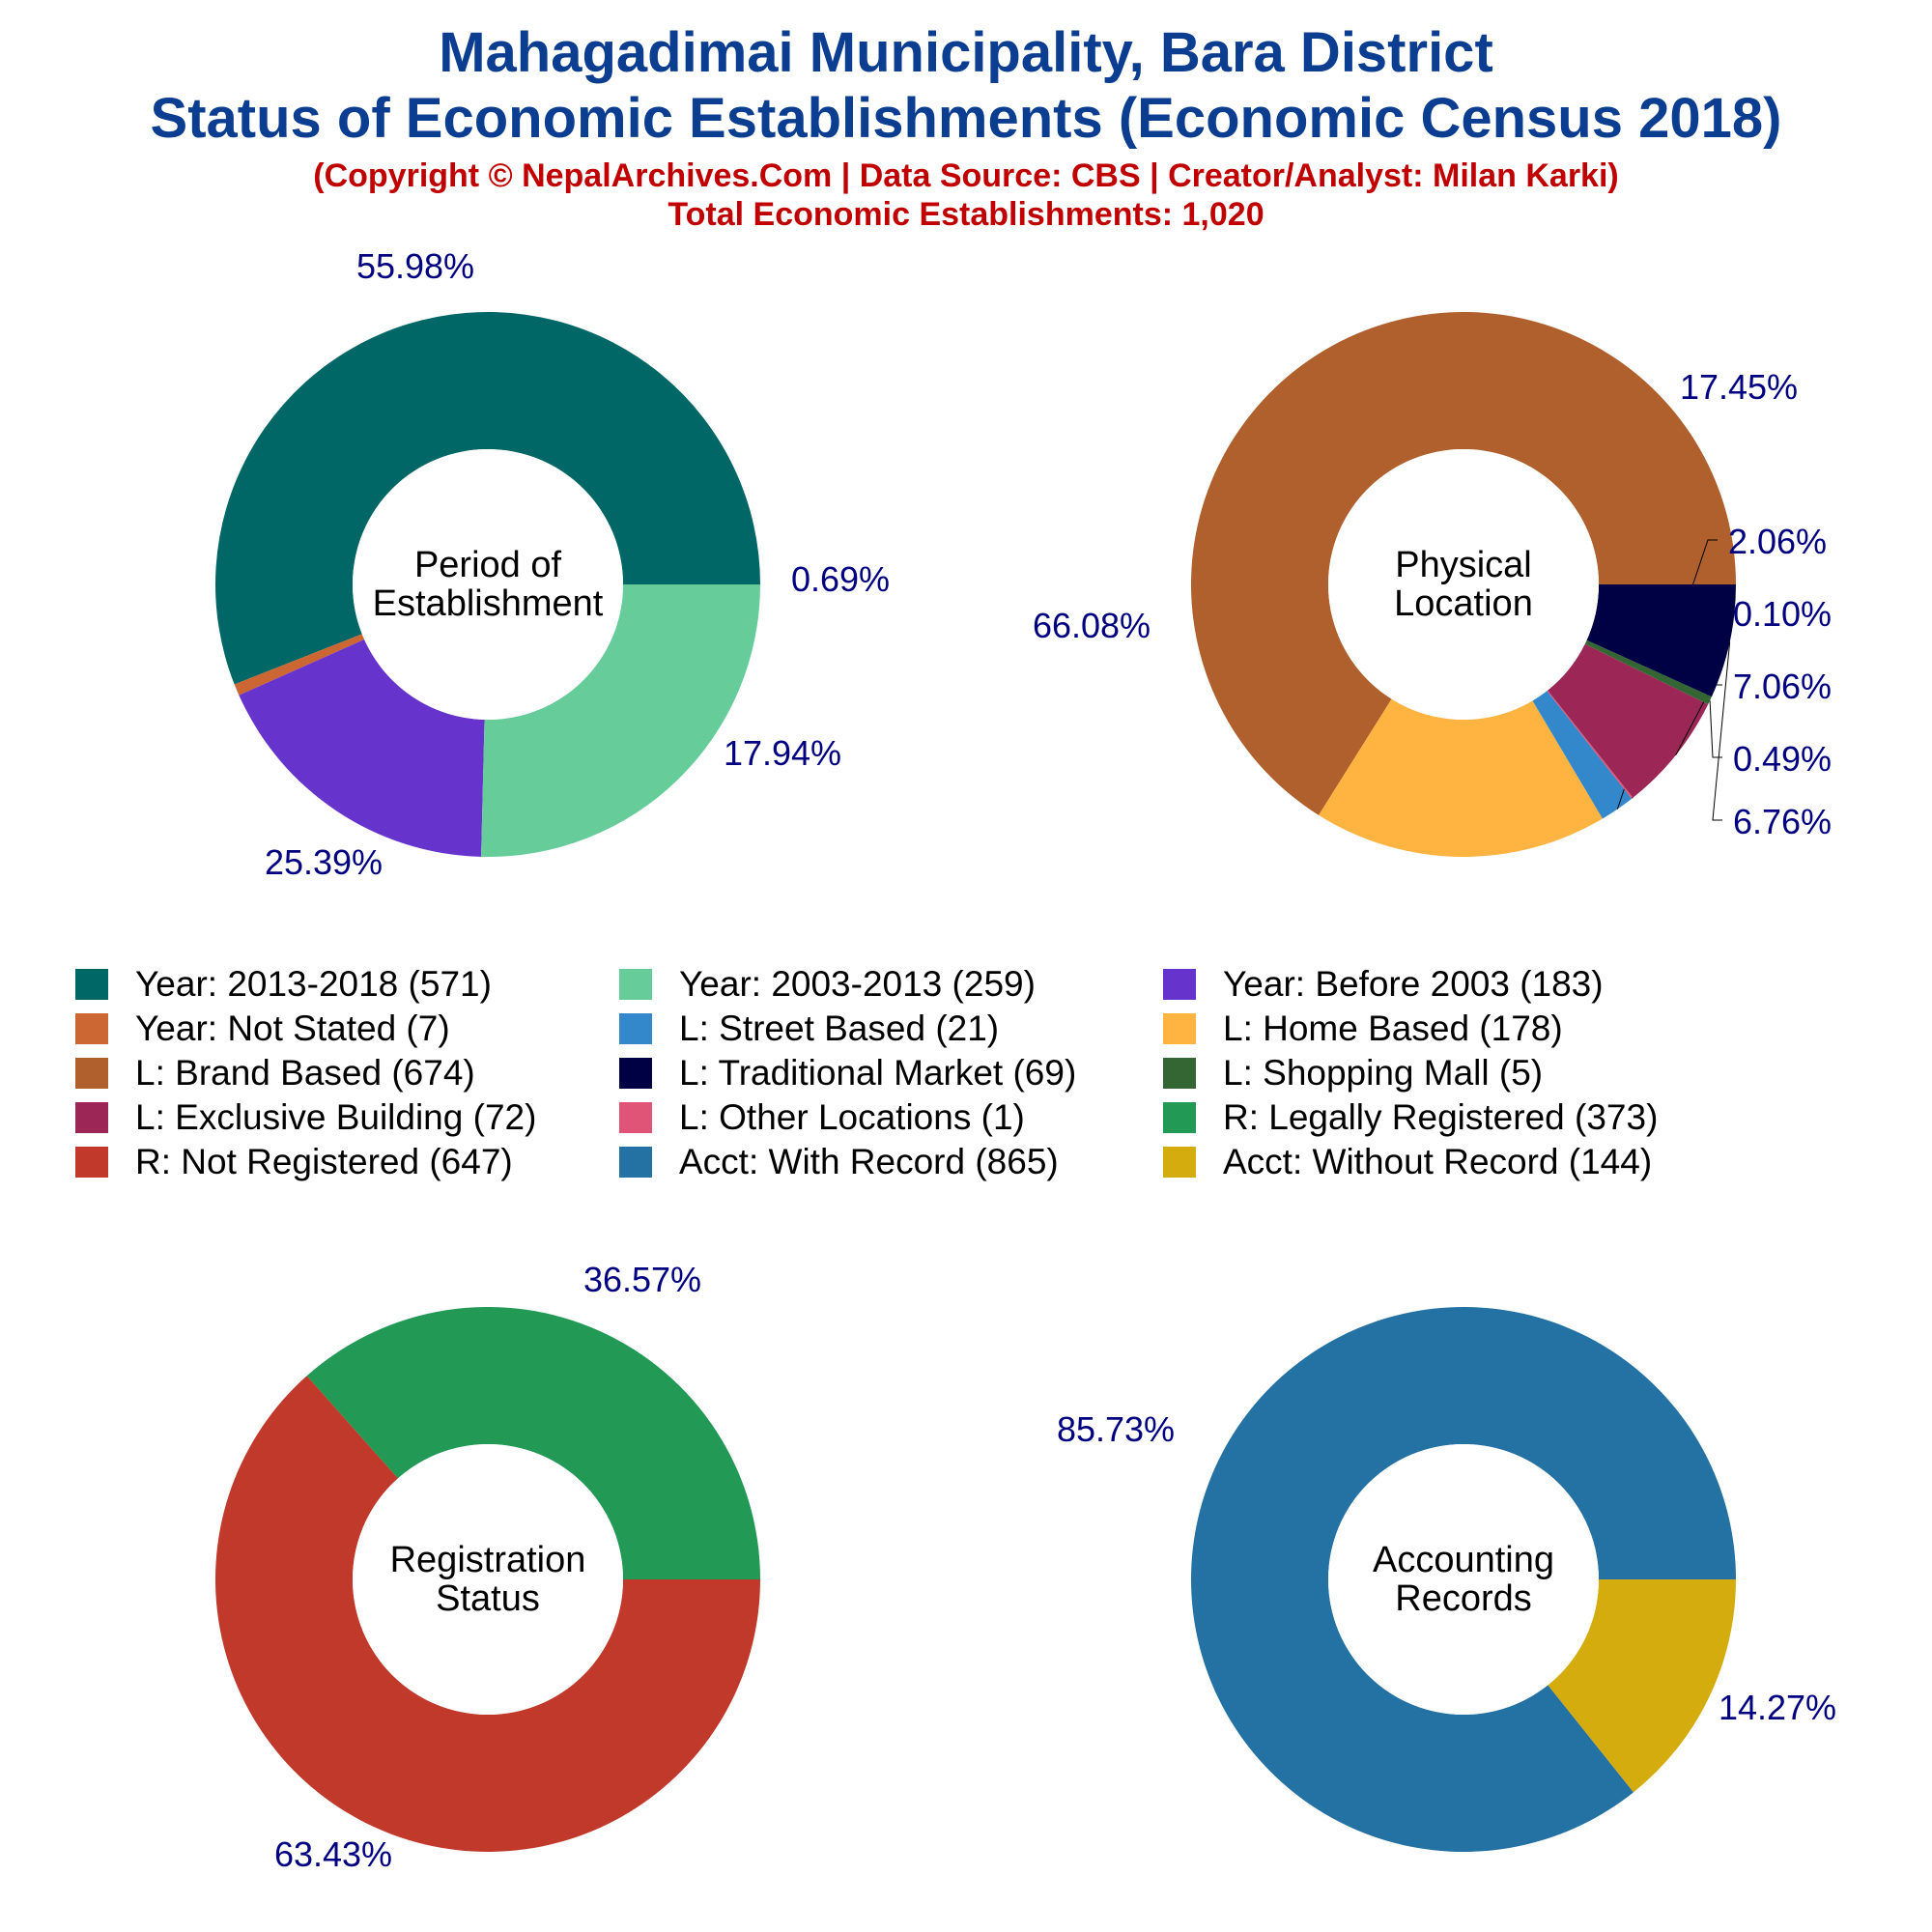  I want to click on legend-label: L: Exclusive Building (72), so click(336, 1117).